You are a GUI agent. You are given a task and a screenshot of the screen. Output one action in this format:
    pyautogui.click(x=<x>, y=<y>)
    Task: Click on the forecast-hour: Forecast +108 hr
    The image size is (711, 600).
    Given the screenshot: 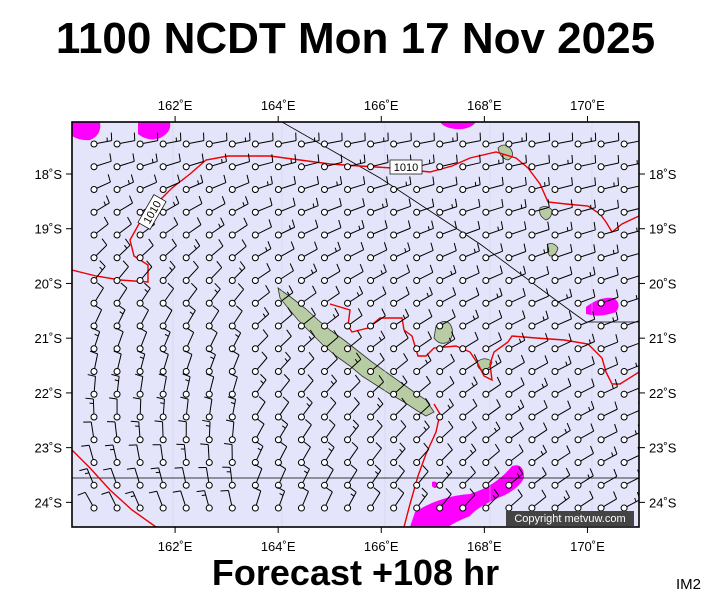 What is the action you would take?
    pyautogui.click(x=355, y=572)
    